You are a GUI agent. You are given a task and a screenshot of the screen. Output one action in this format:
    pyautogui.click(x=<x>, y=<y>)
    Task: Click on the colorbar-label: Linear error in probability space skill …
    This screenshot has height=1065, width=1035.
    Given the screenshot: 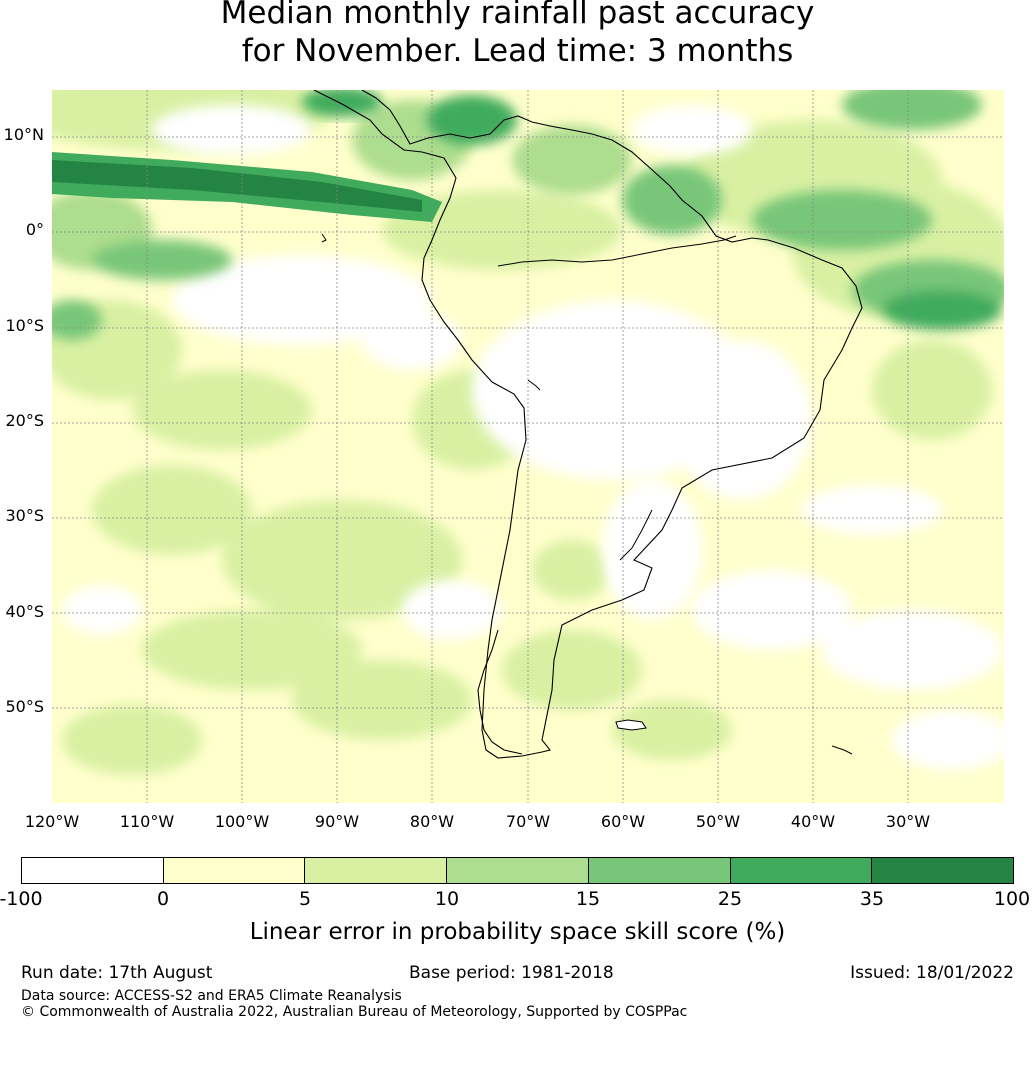 What is the action you would take?
    pyautogui.click(x=517, y=932)
    